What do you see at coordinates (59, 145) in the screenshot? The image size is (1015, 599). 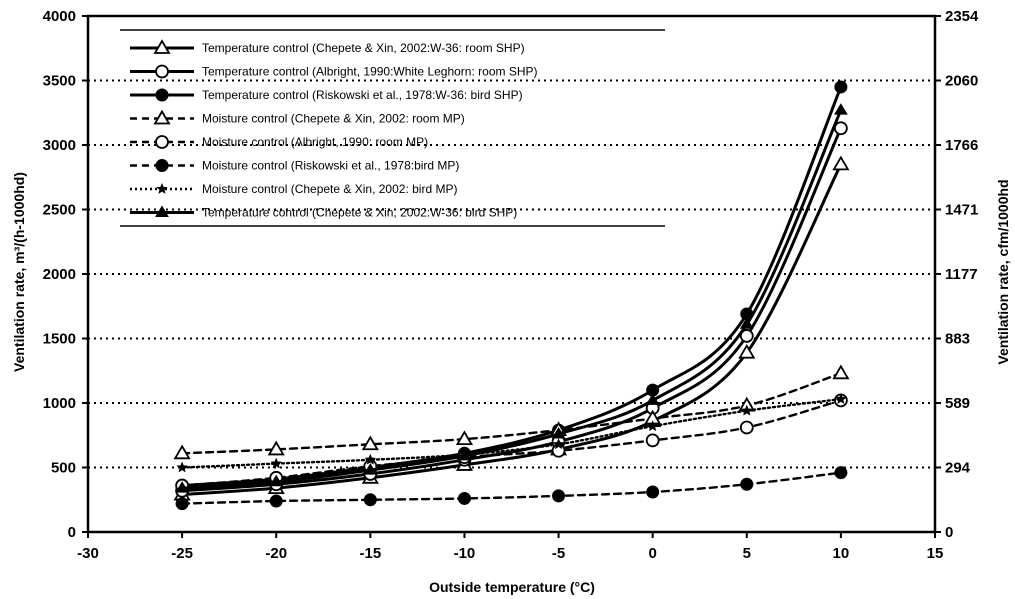 I see `y-tick-label-left: 3000` at bounding box center [59, 145].